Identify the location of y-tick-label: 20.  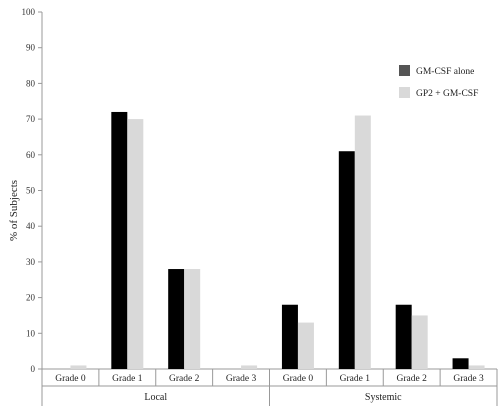
(31, 298).